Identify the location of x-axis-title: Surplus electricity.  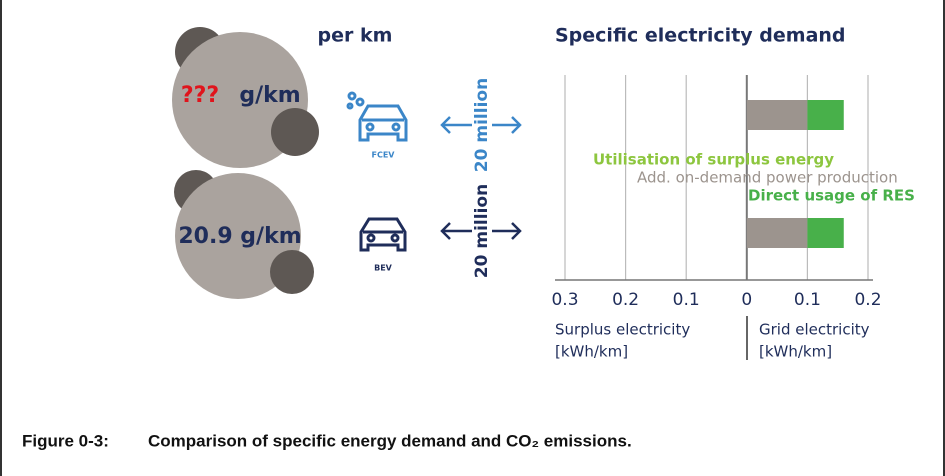
(622, 330).